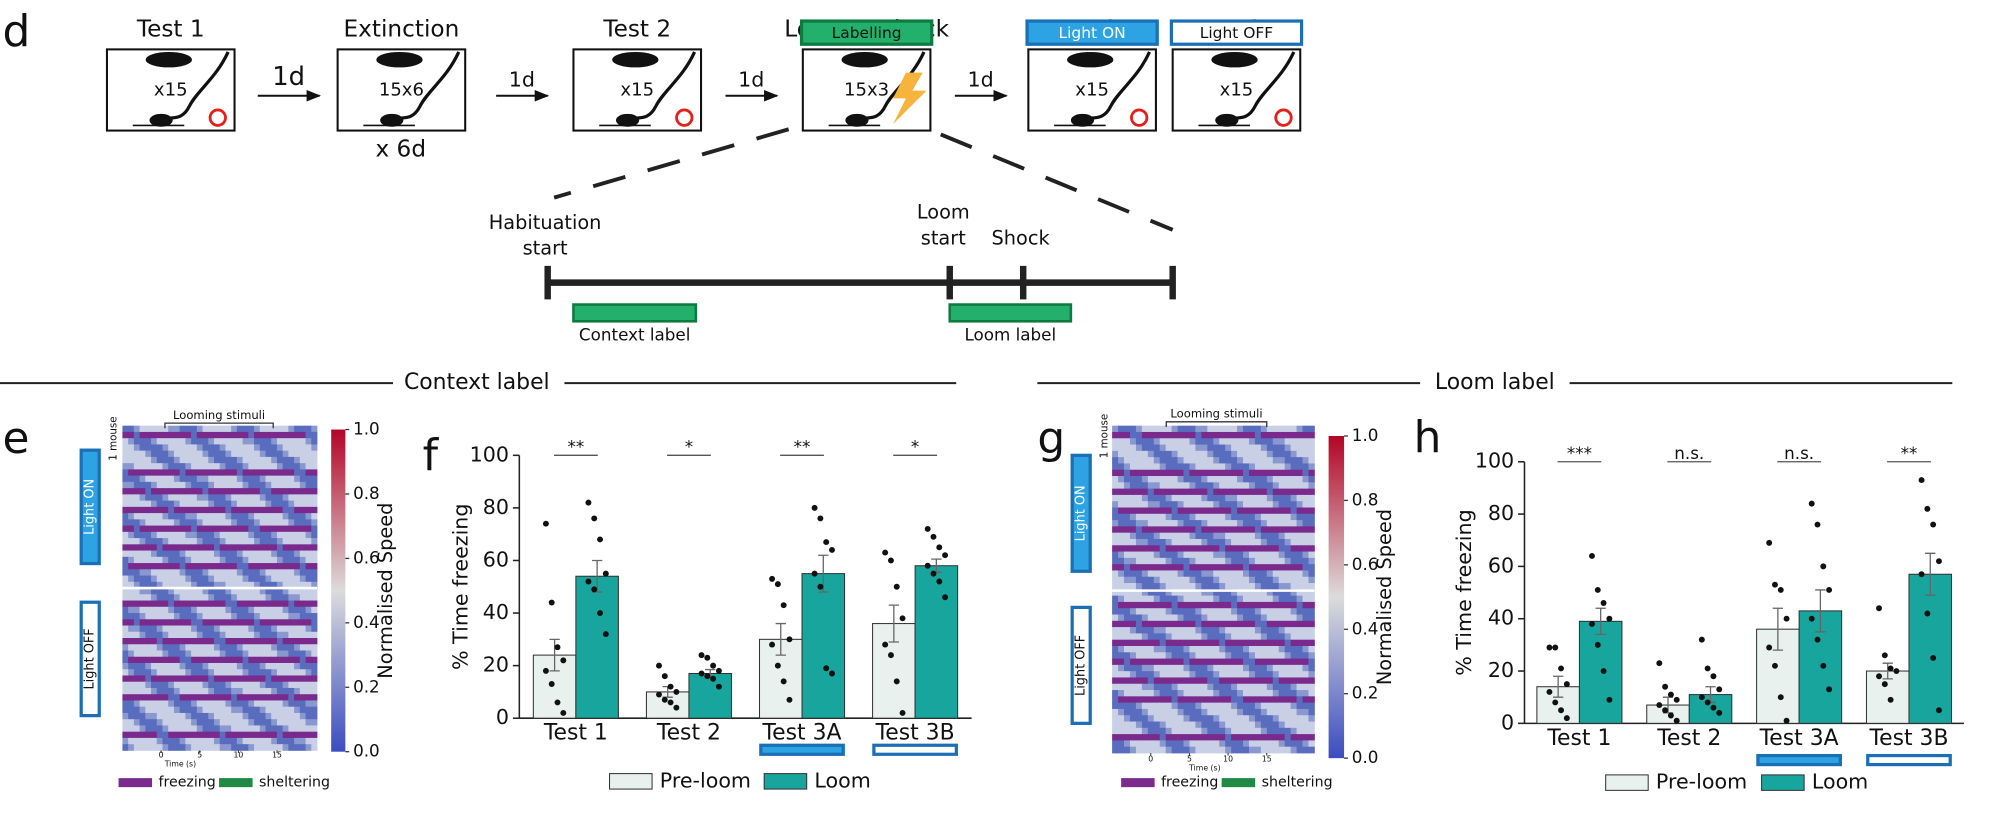  What do you see at coordinates (635, 59) in the screenshot?
I see `shelter` at bounding box center [635, 59].